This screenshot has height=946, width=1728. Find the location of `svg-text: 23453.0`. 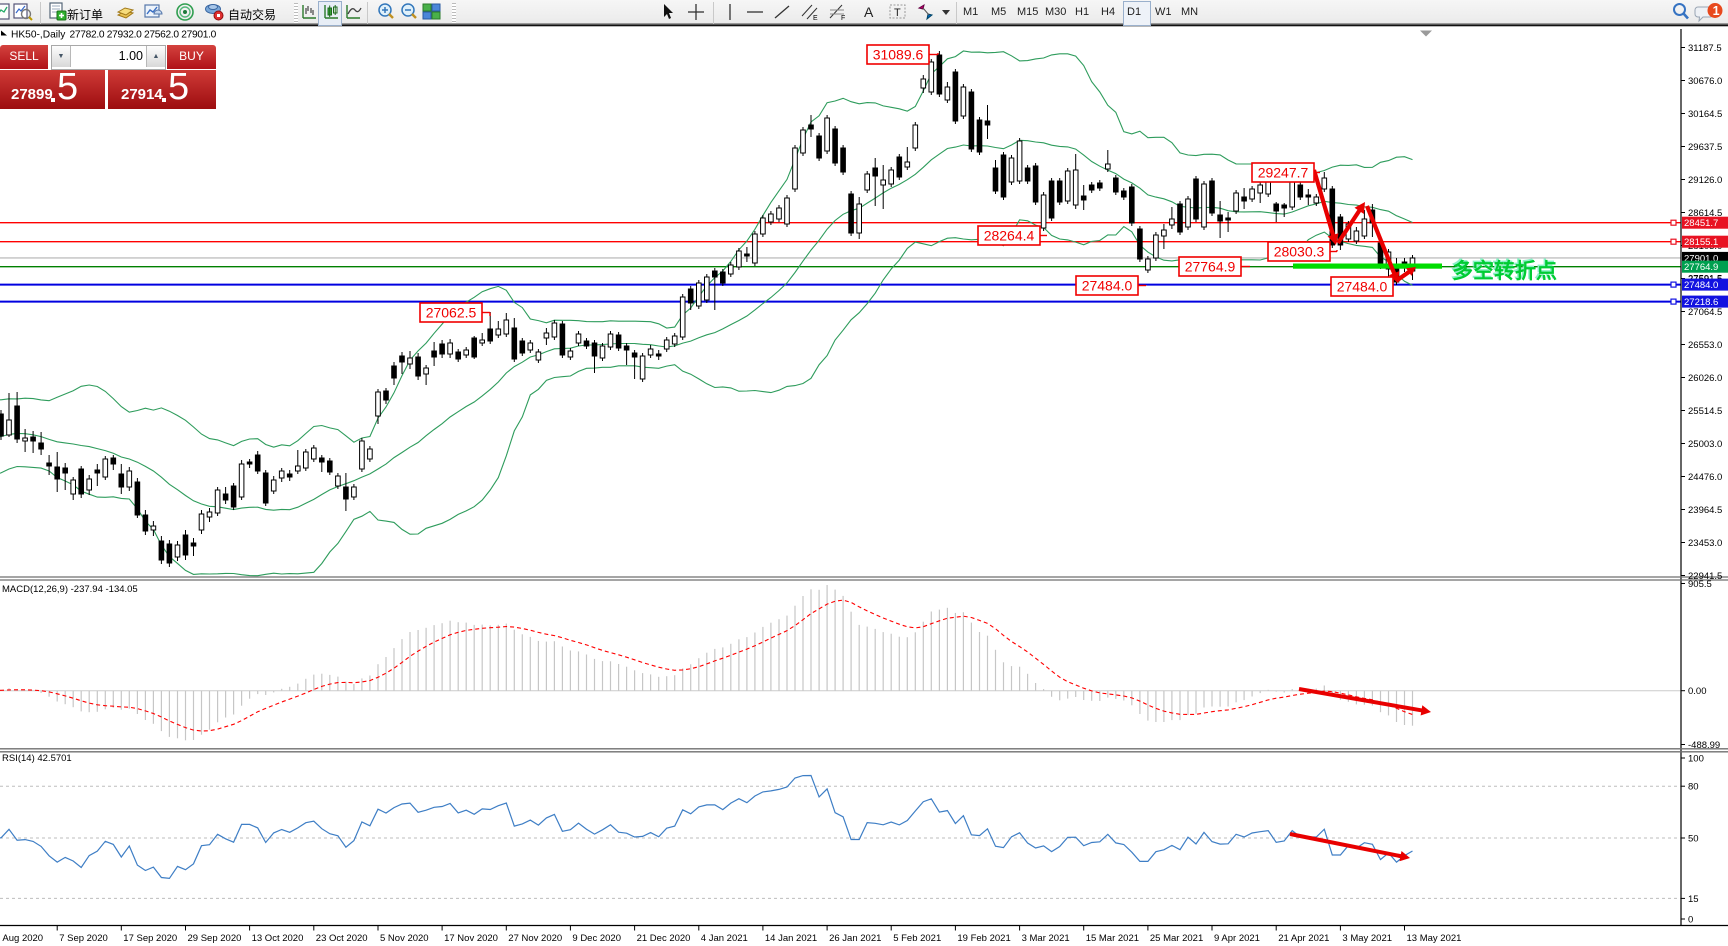

svg-text: 23453.0 is located at coordinates (1705, 543).